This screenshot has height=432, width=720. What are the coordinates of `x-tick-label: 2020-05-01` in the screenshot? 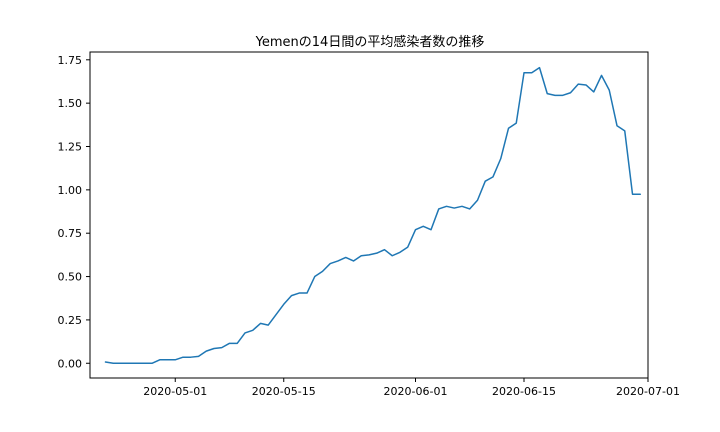 It's located at (175, 391).